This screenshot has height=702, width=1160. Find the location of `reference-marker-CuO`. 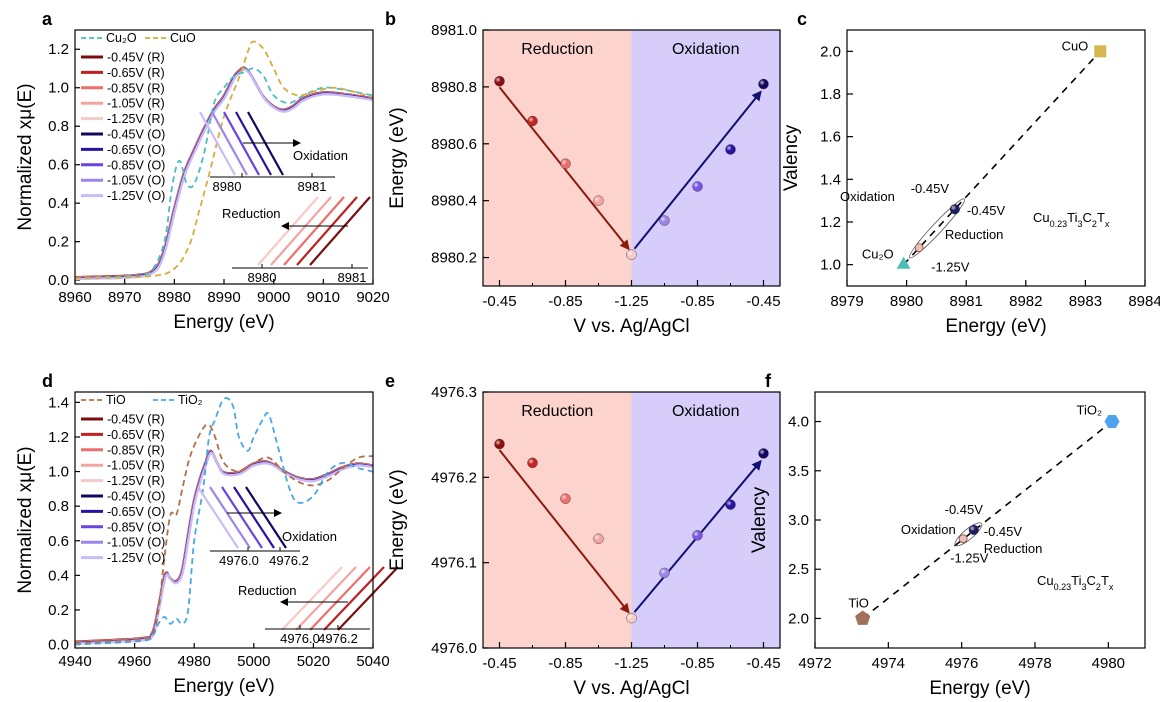

reference-marker-CuO is located at coordinates (1100, 51).